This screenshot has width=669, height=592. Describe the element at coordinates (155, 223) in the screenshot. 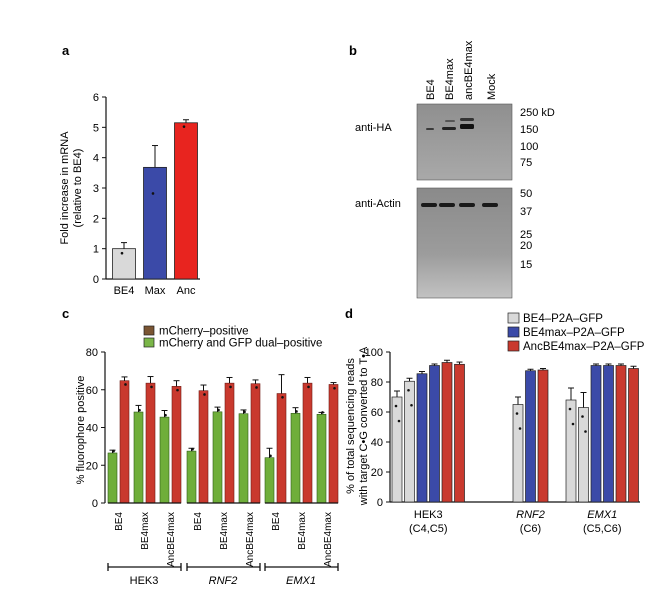

I see `bar-Max` at that location.